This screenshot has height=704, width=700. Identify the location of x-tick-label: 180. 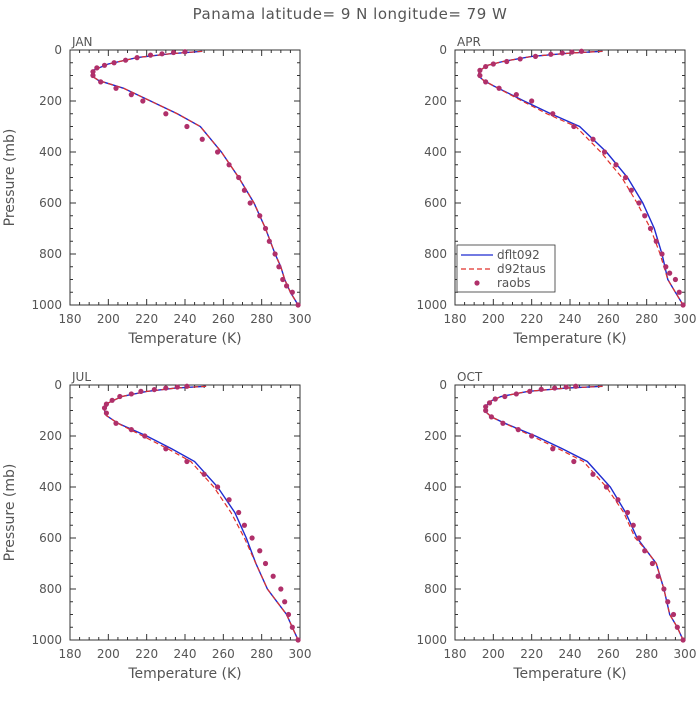
(70, 654).